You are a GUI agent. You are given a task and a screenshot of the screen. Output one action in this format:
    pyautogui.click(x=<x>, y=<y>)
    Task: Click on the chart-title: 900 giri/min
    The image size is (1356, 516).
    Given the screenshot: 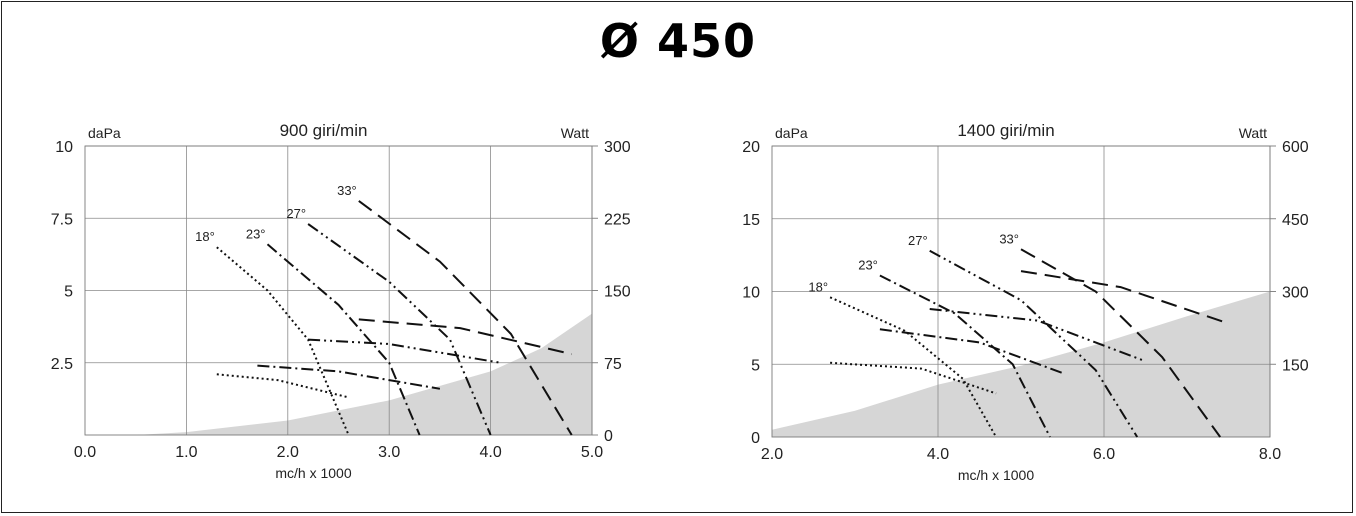 What is the action you would take?
    pyautogui.click(x=324, y=130)
    